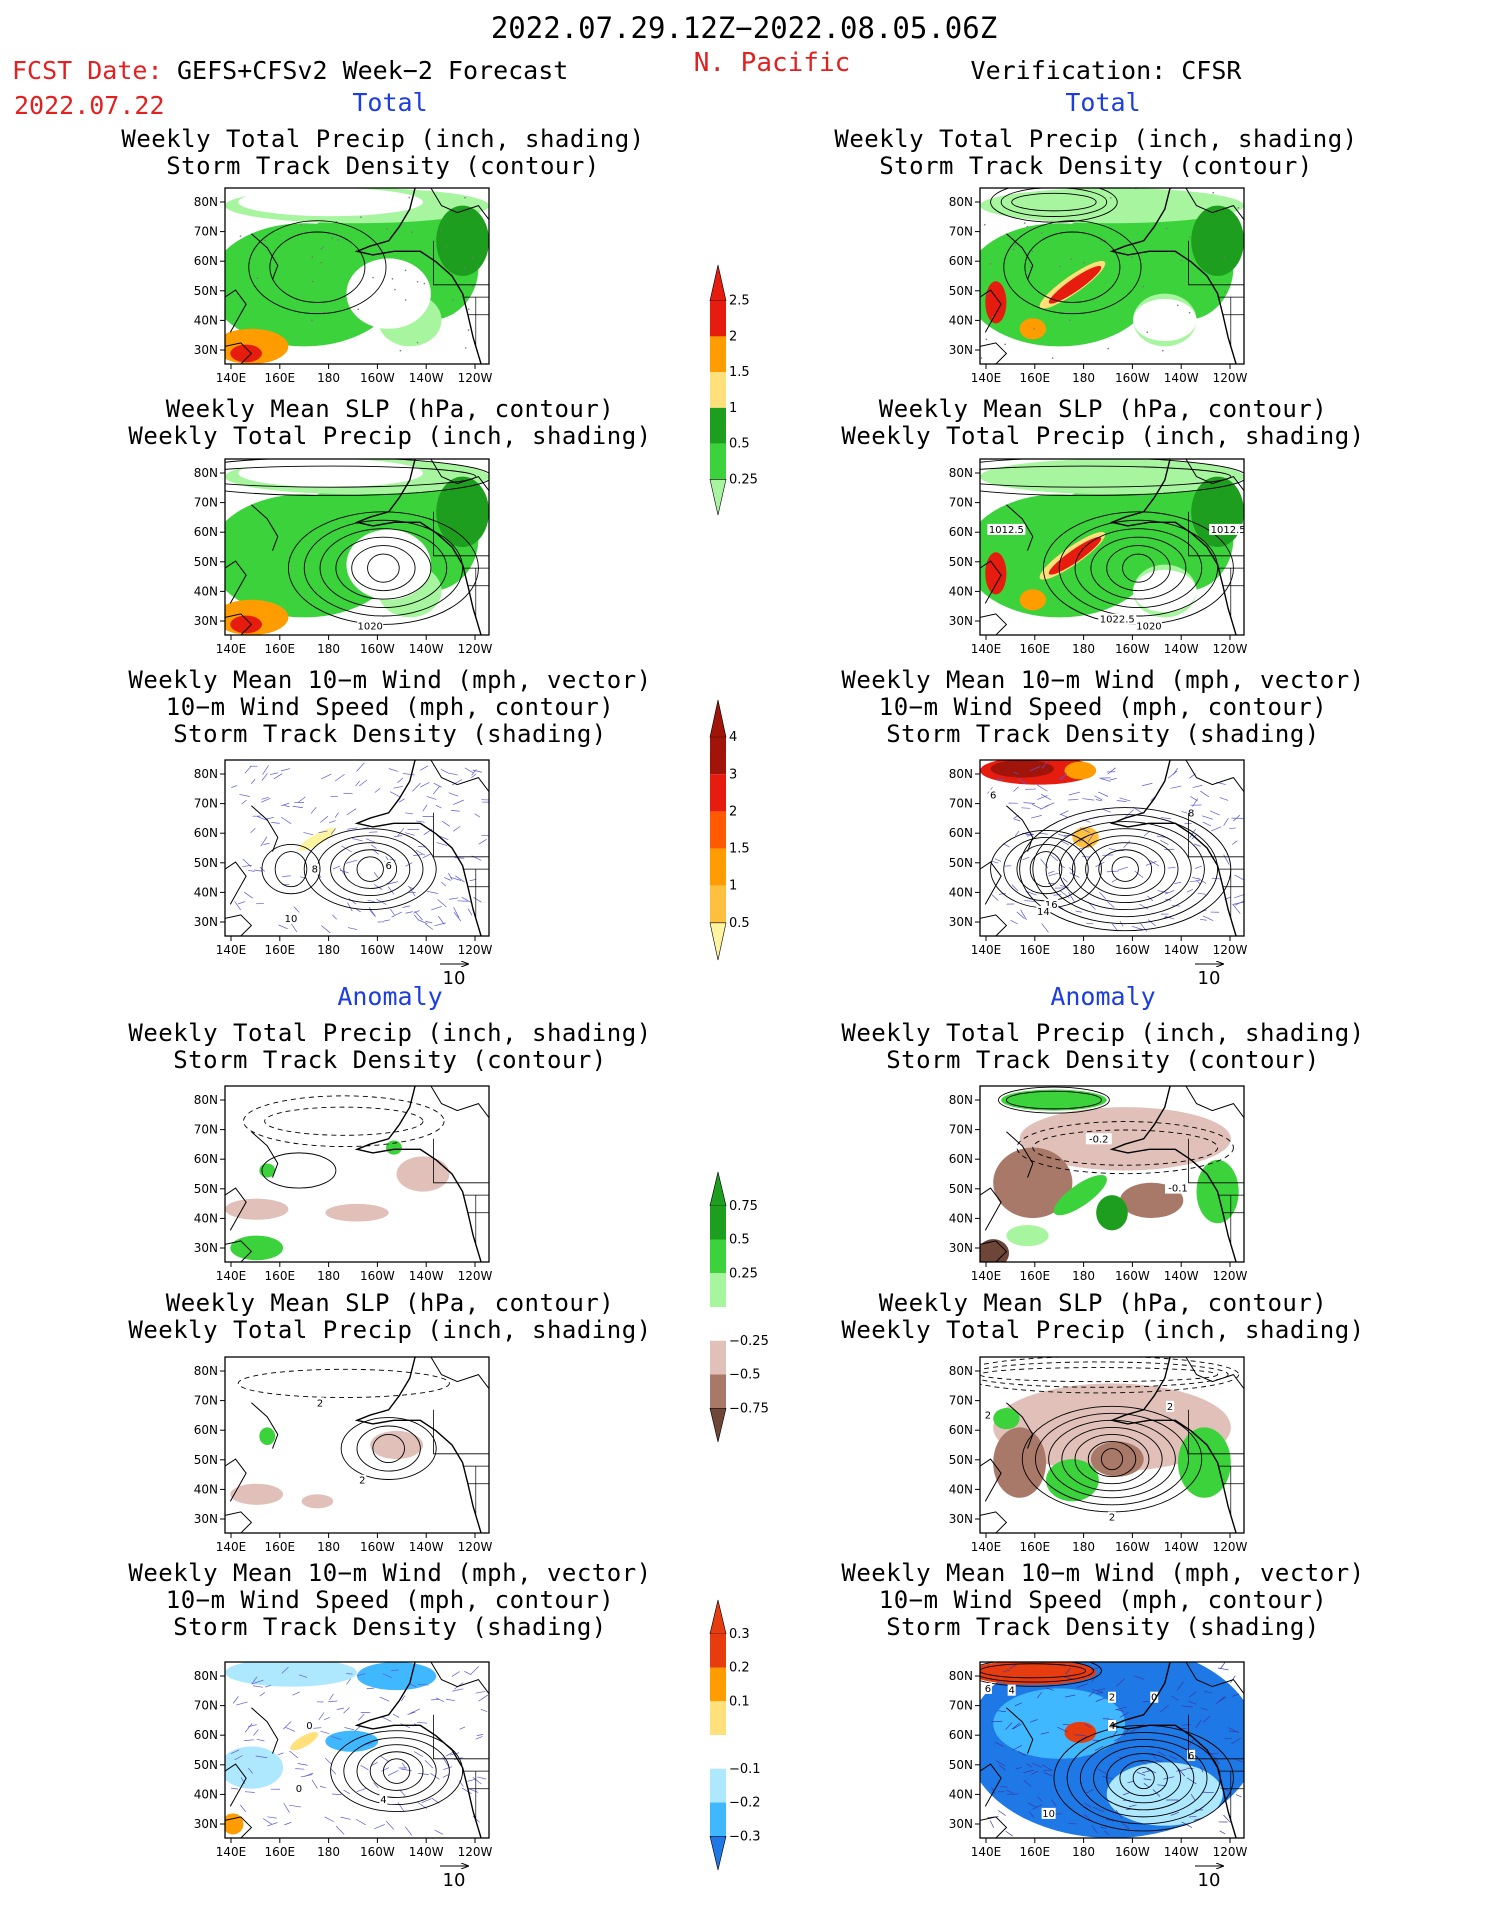 The height and width of the screenshot is (1925, 1487). I want to click on lat-tick-label: 60N, so click(961, 833).